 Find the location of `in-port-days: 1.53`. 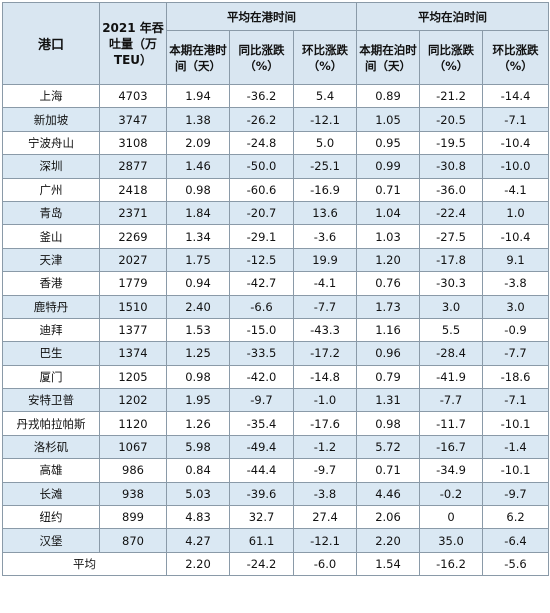

in-port-days: 1.53 is located at coordinates (198, 330).